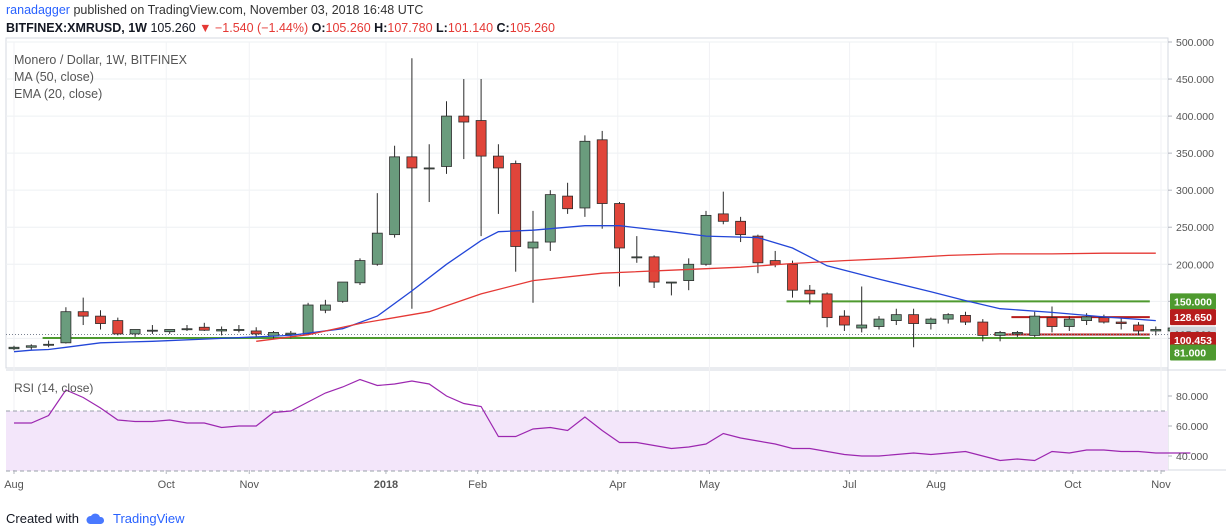  I want to click on chart-title: Monero / Dollar, 1W, BITFINEX, so click(100, 60).